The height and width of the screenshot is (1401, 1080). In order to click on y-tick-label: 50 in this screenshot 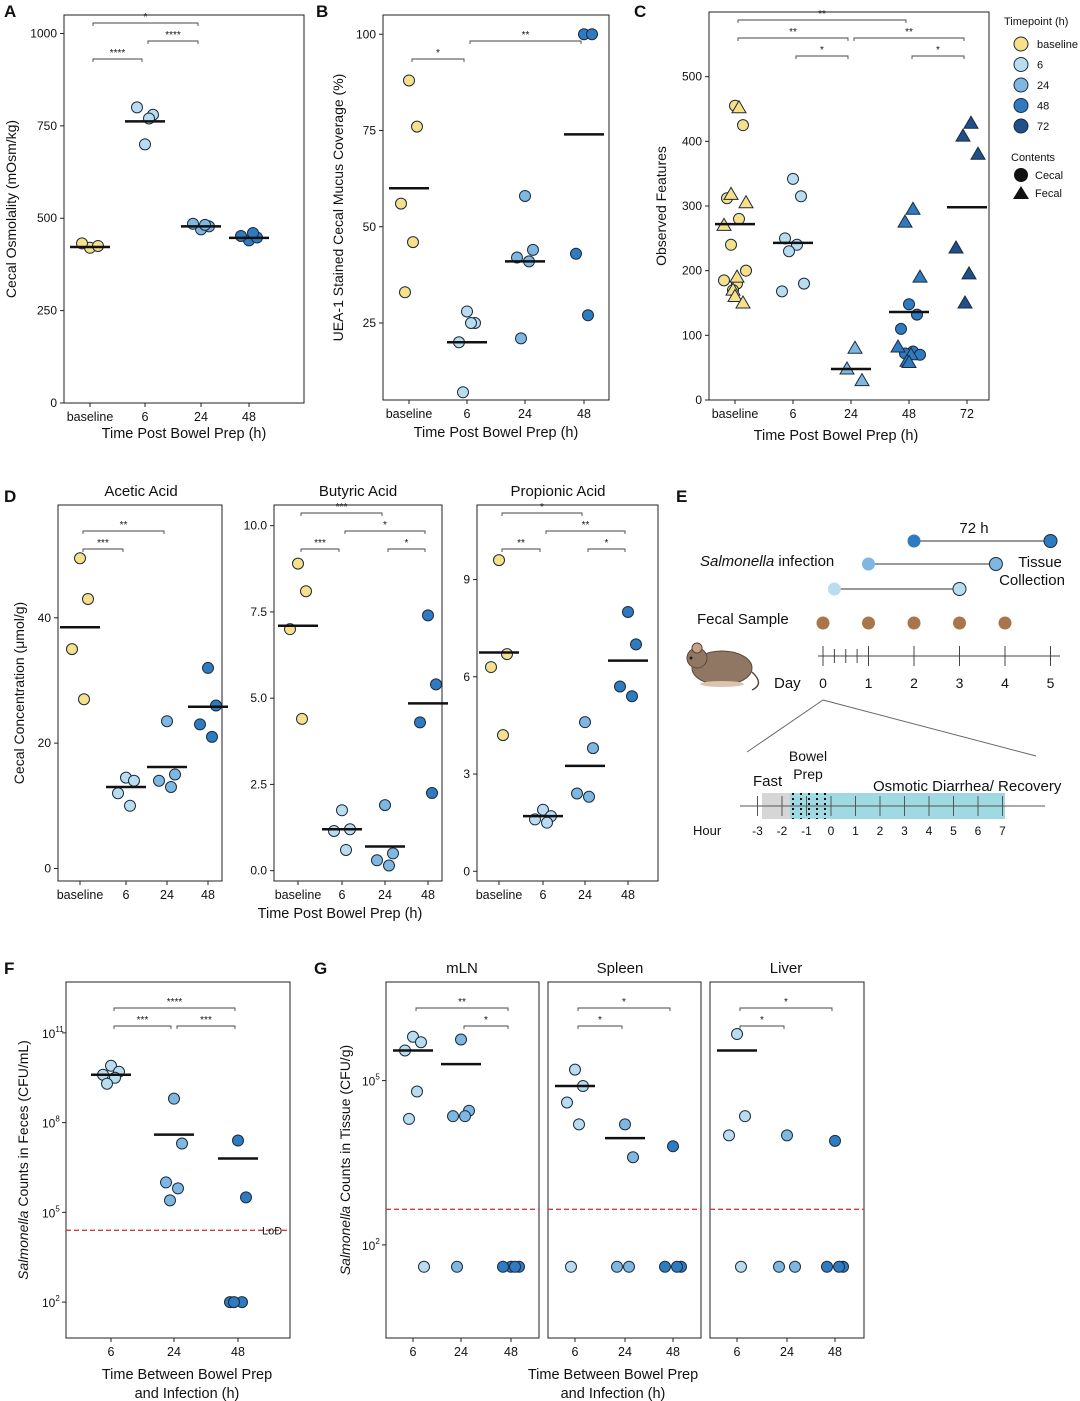, I will do `click(370, 227)`.